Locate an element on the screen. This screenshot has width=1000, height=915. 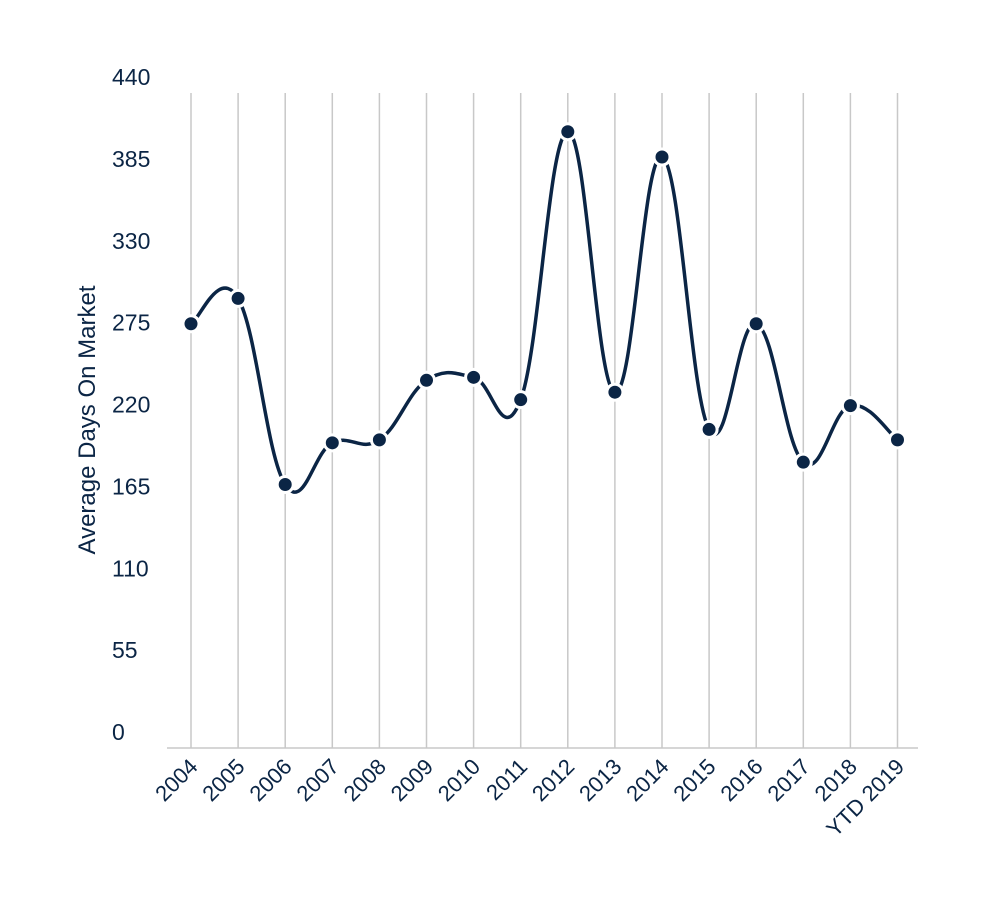
x-tick-label: 2016 is located at coordinates (741, 780).